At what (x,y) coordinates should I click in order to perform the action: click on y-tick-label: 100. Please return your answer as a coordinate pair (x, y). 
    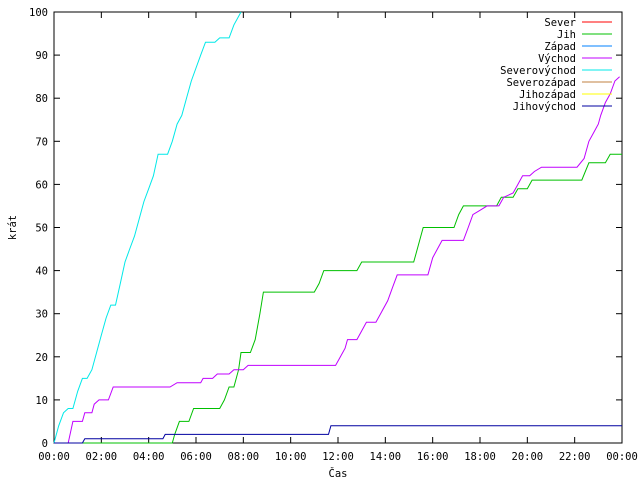
    Looking at the image, I should click on (38, 13).